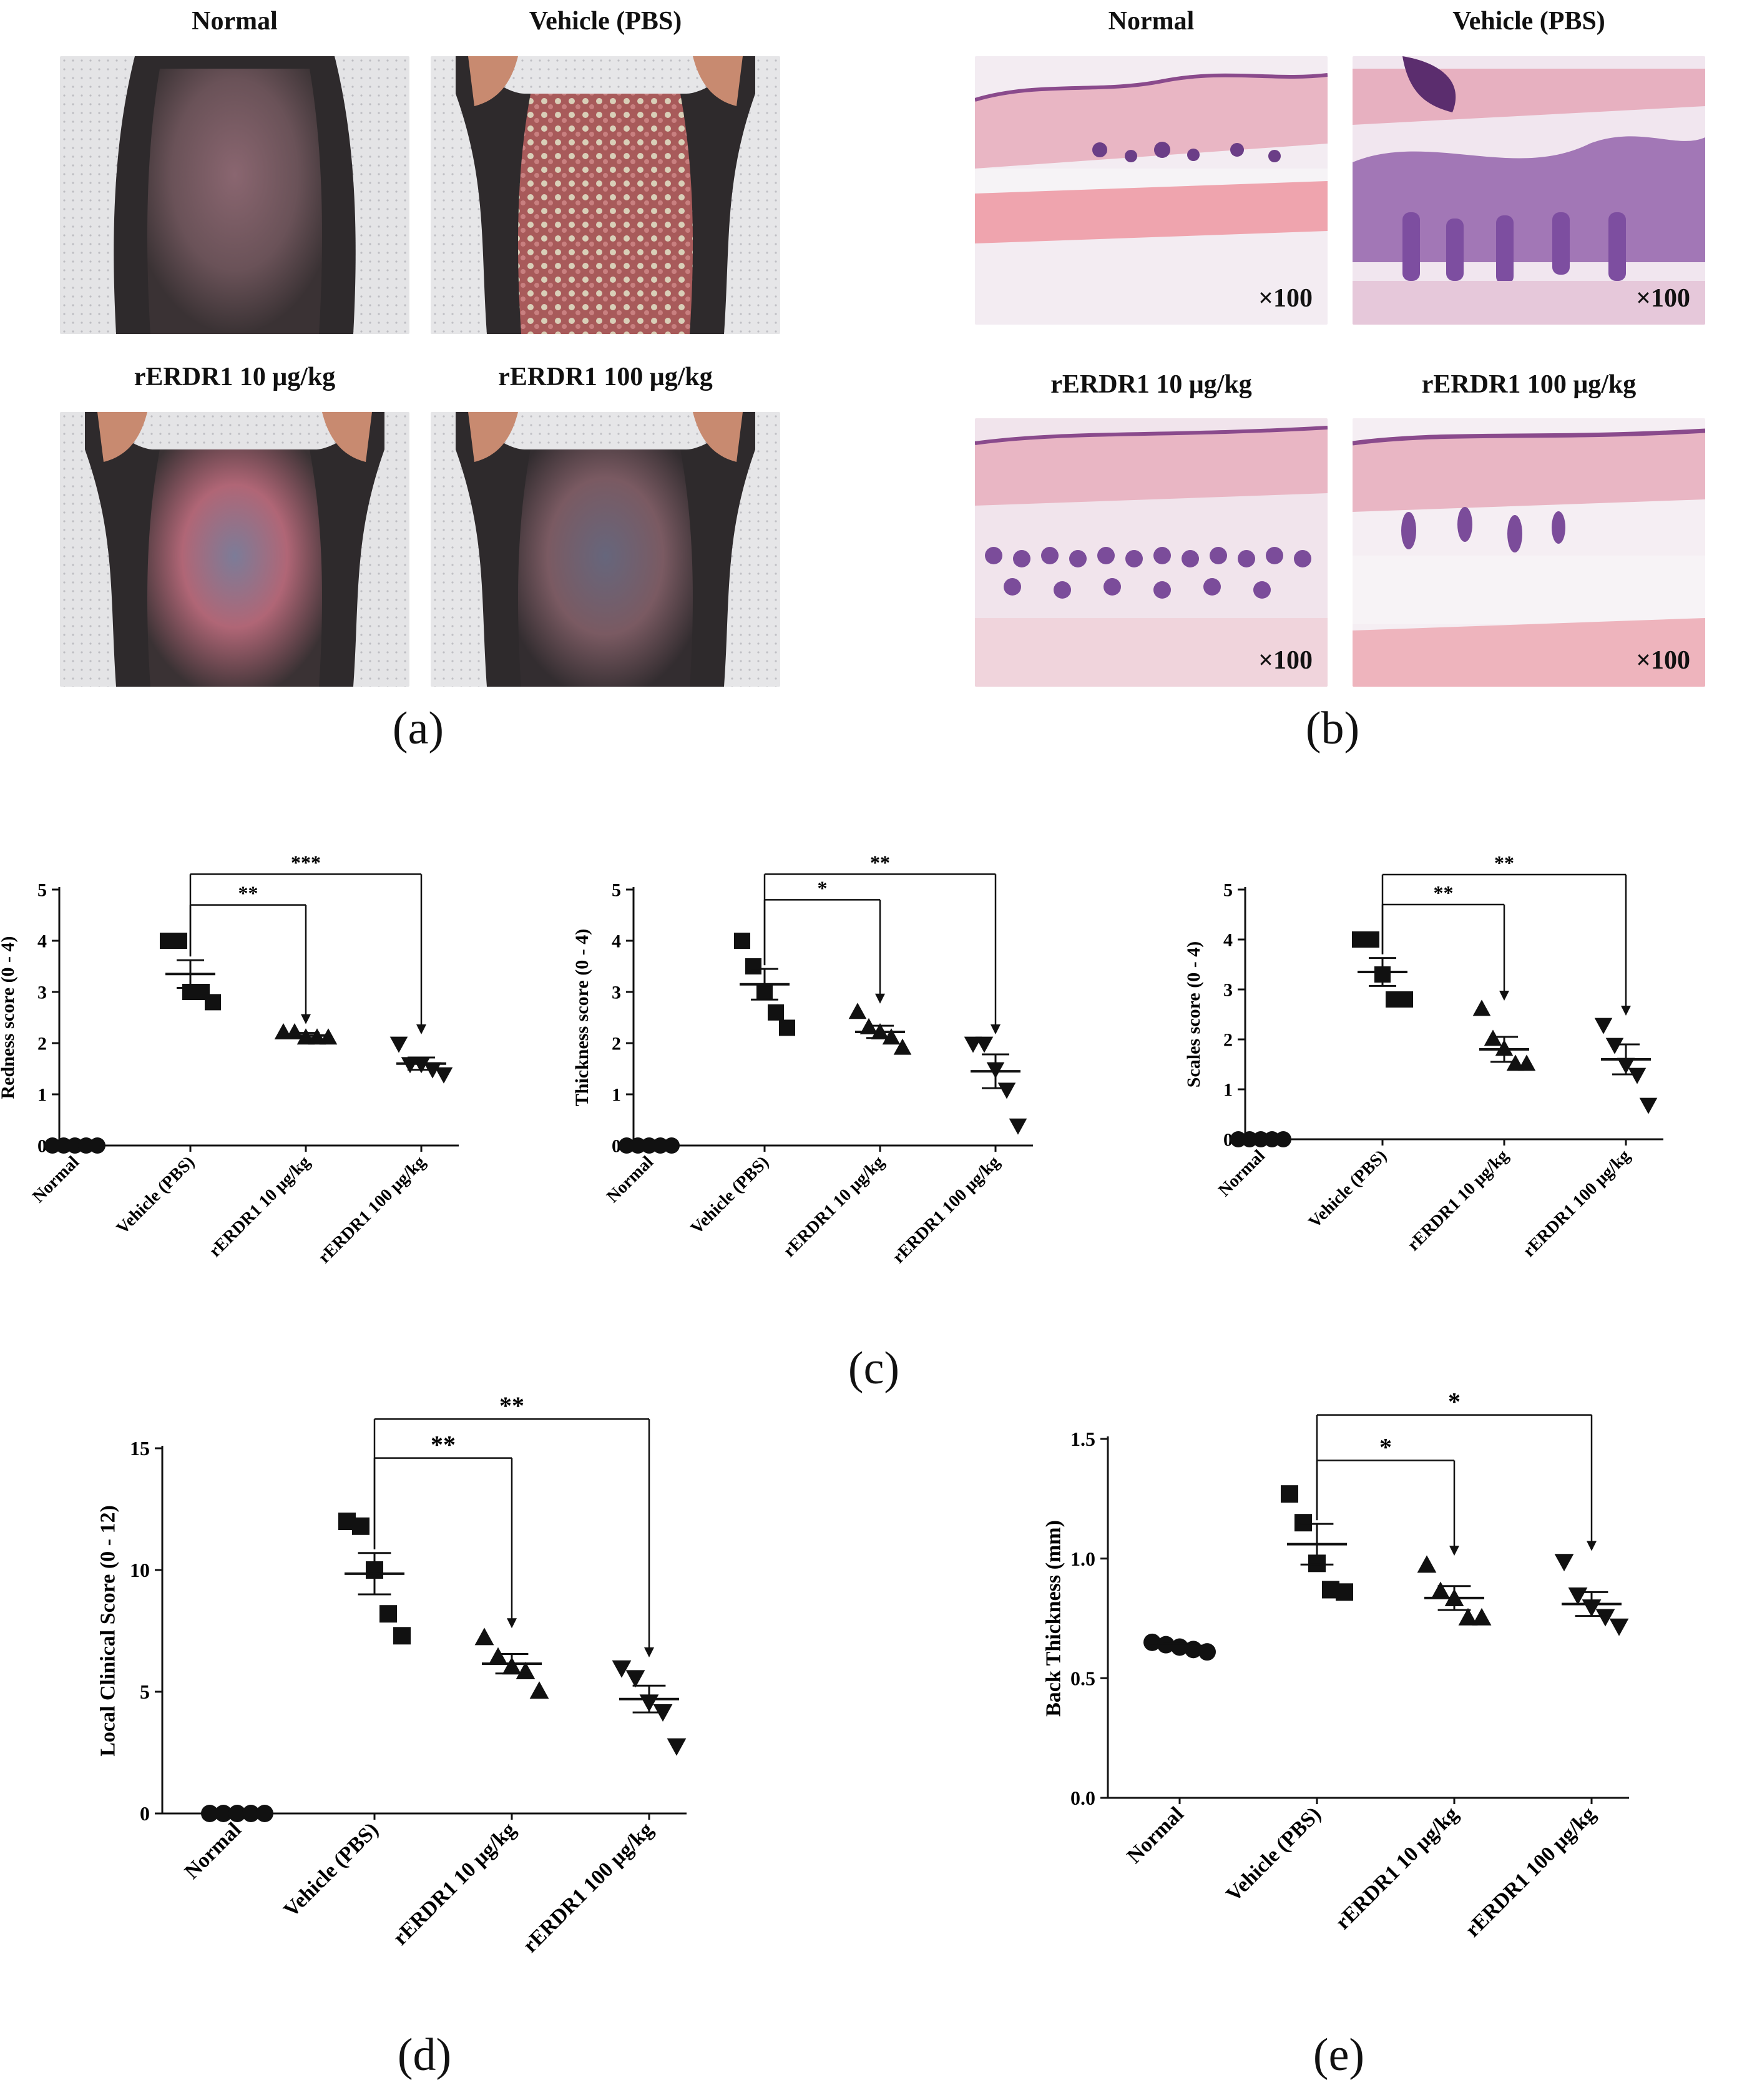 Image resolution: width=1747 pixels, height=2100 pixels. Describe the element at coordinates (874, 1369) in the screenshot. I see `panel-letter-c: (c)` at that location.